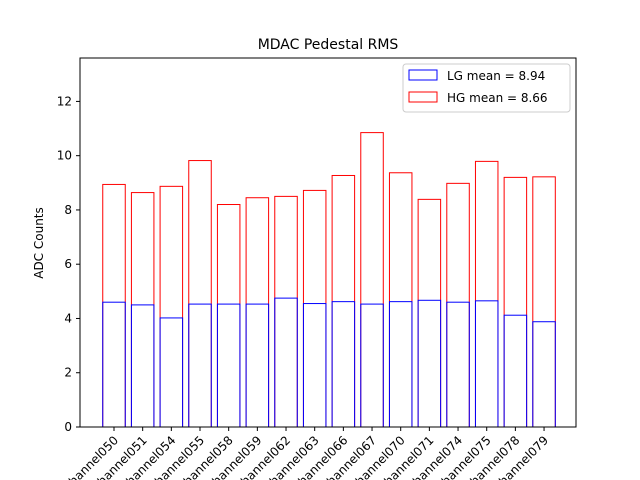 The height and width of the screenshot is (480, 640). What do you see at coordinates (68, 210) in the screenshot?
I see `y-tick-label: 8` at bounding box center [68, 210].